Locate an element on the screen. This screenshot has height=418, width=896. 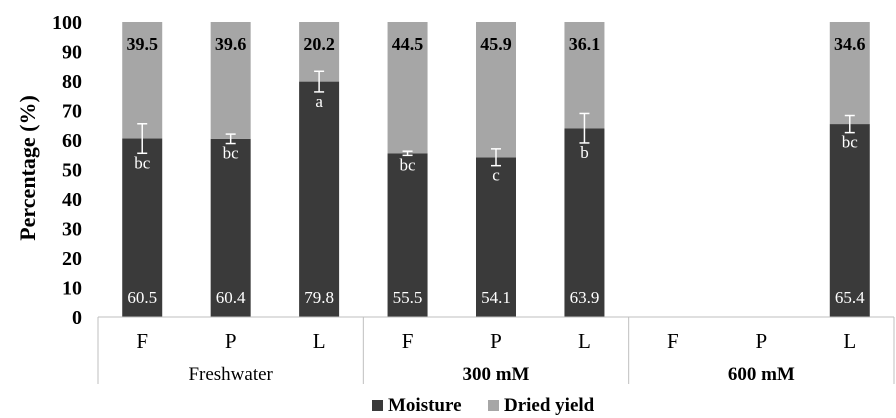
category-label-1: P is located at coordinates (231, 341).